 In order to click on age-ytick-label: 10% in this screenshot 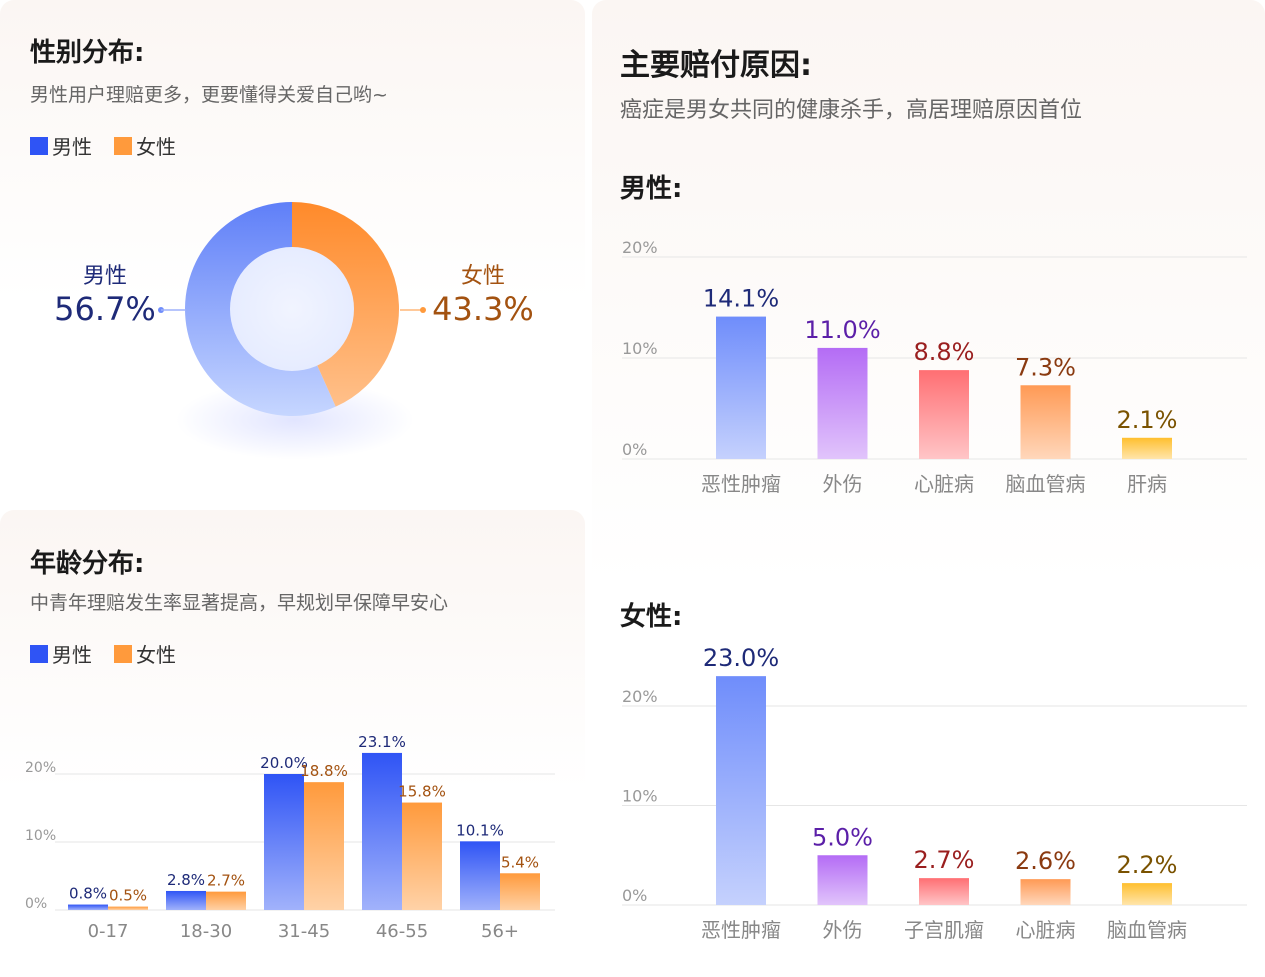, I will do `click(40, 836)`.